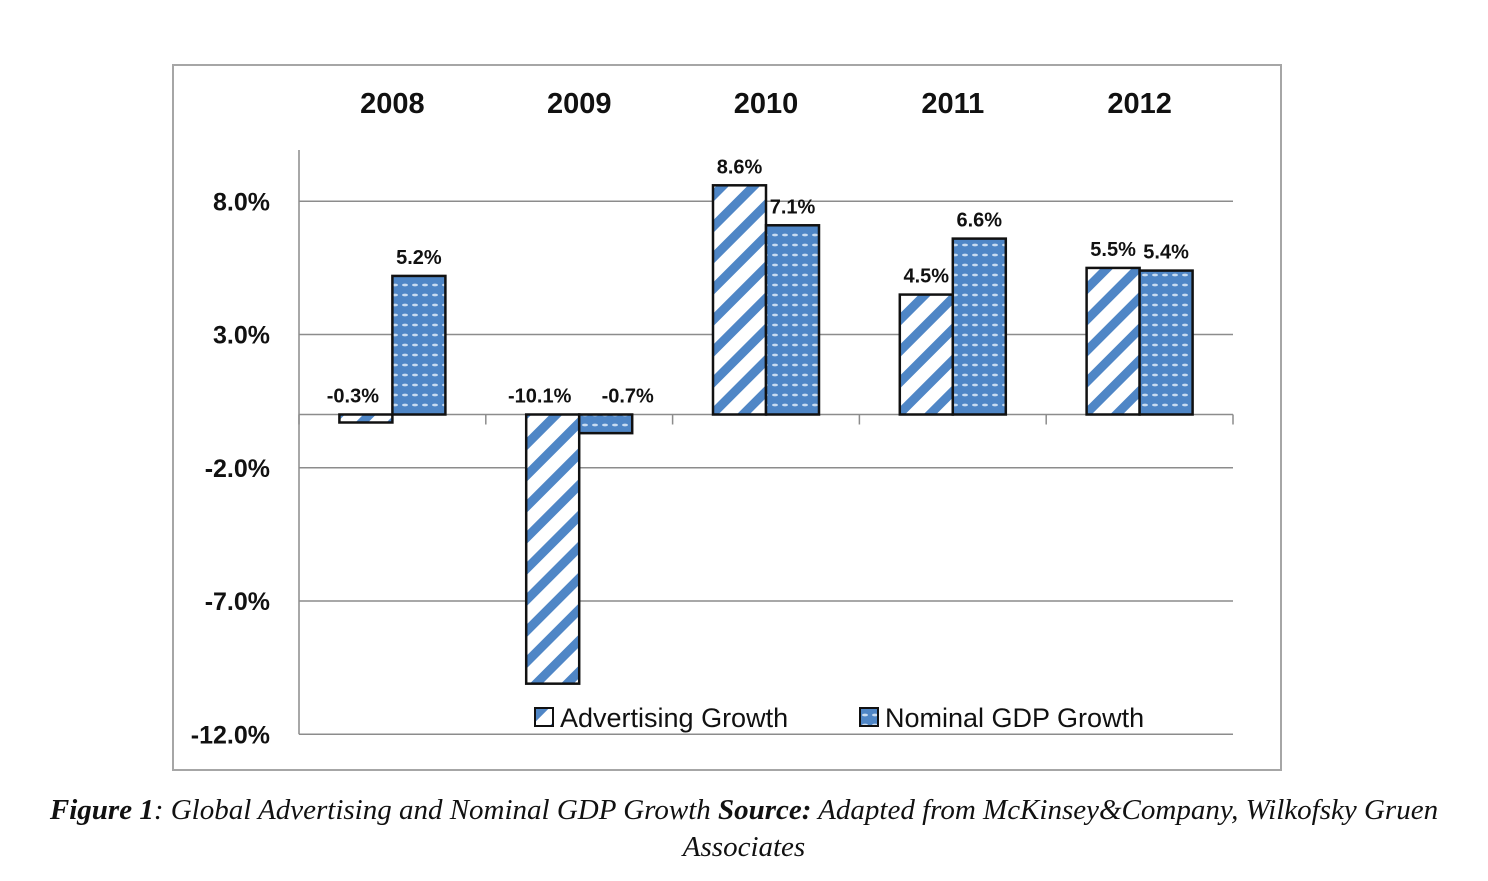 Image resolution: width=1488 pixels, height=881 pixels. What do you see at coordinates (628, 397) in the screenshot?
I see `data-label: -0.7%` at bounding box center [628, 397].